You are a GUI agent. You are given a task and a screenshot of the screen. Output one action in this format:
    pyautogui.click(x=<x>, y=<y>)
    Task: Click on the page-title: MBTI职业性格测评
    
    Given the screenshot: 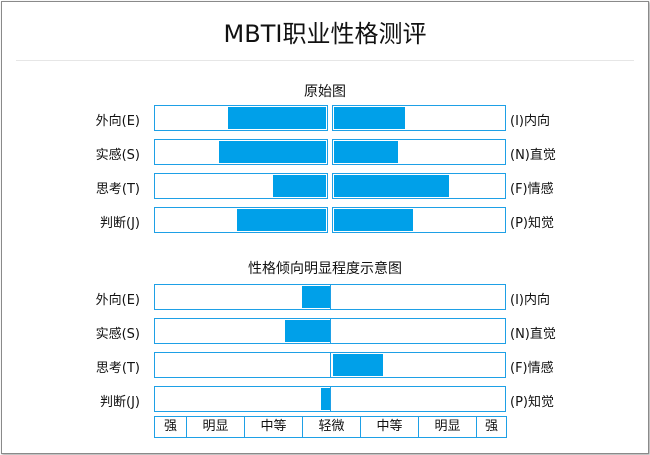 What is the action you would take?
    pyautogui.click(x=325, y=34)
    